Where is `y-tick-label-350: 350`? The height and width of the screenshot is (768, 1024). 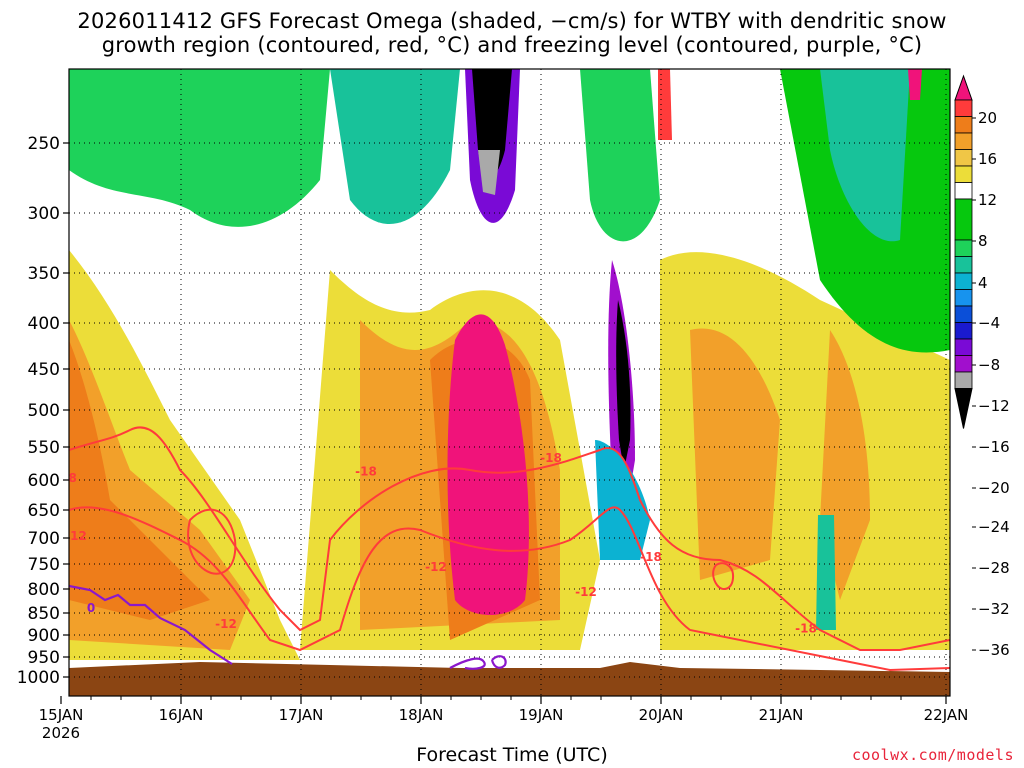 y-tick-label-350: 350 is located at coordinates (44, 274).